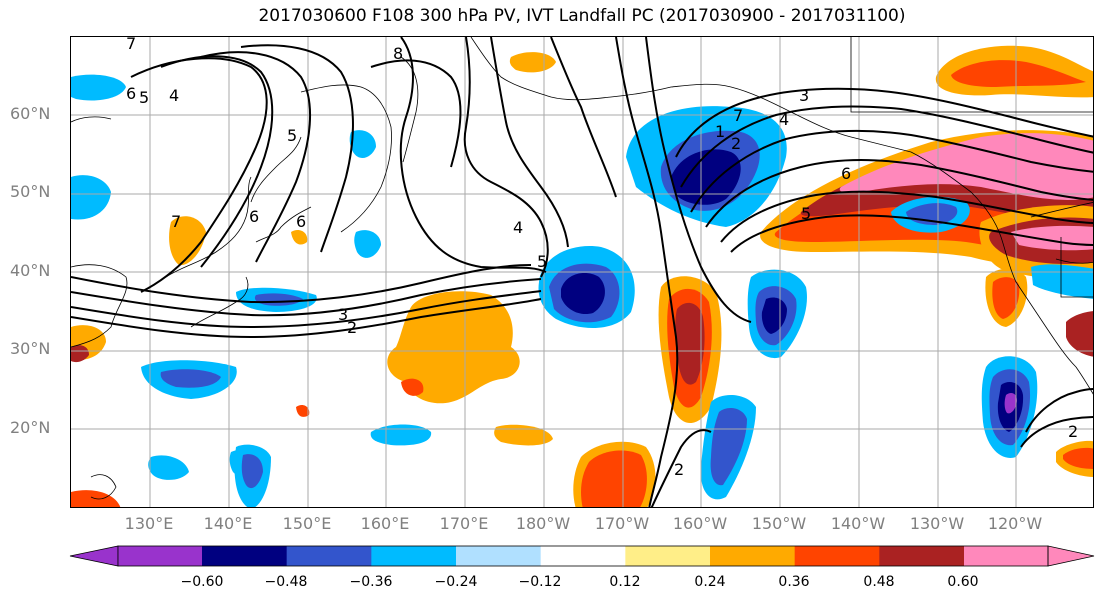  I want to click on colorbar-tick: −0.60, so click(202, 582).